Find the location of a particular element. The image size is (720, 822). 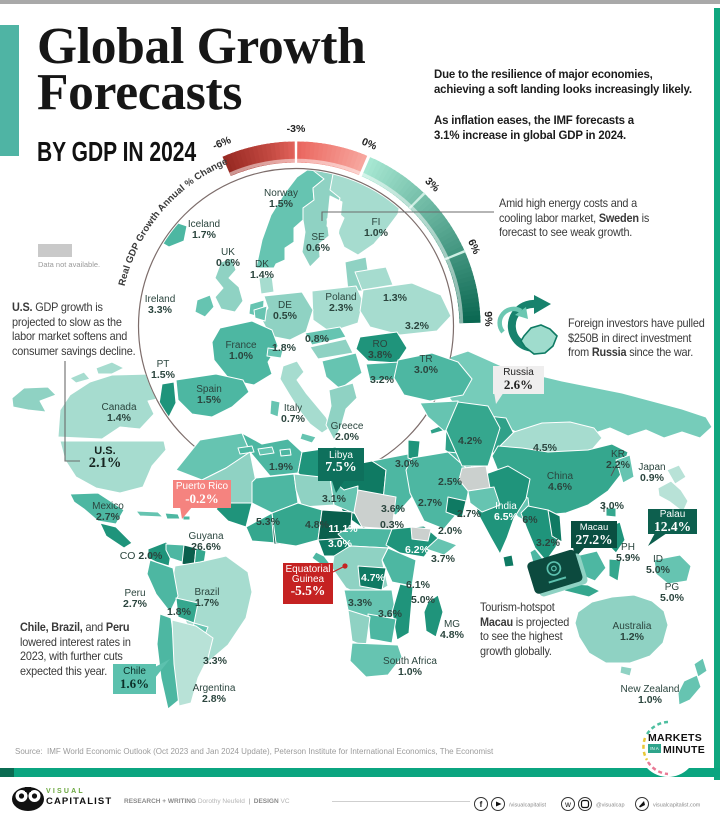

svg-text: @visualcap is located at coordinates (610, 806).